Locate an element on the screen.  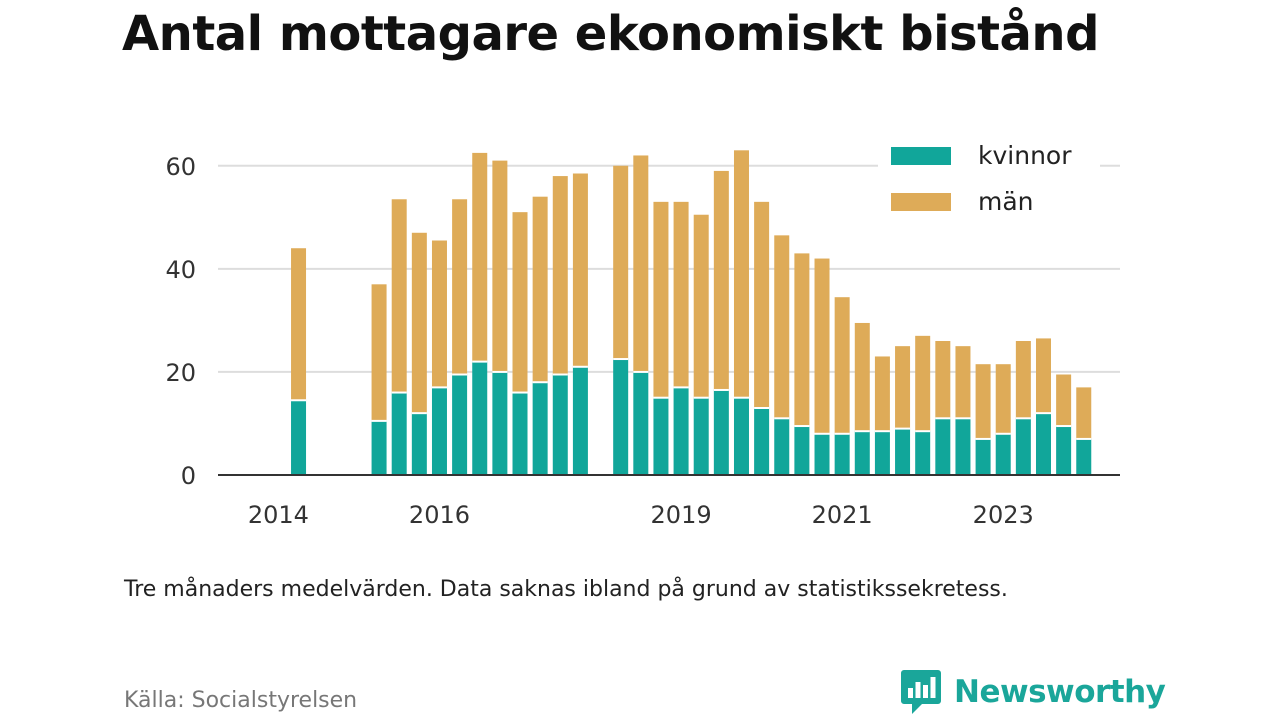
x-tick-label: 2016 is located at coordinates (439, 515).